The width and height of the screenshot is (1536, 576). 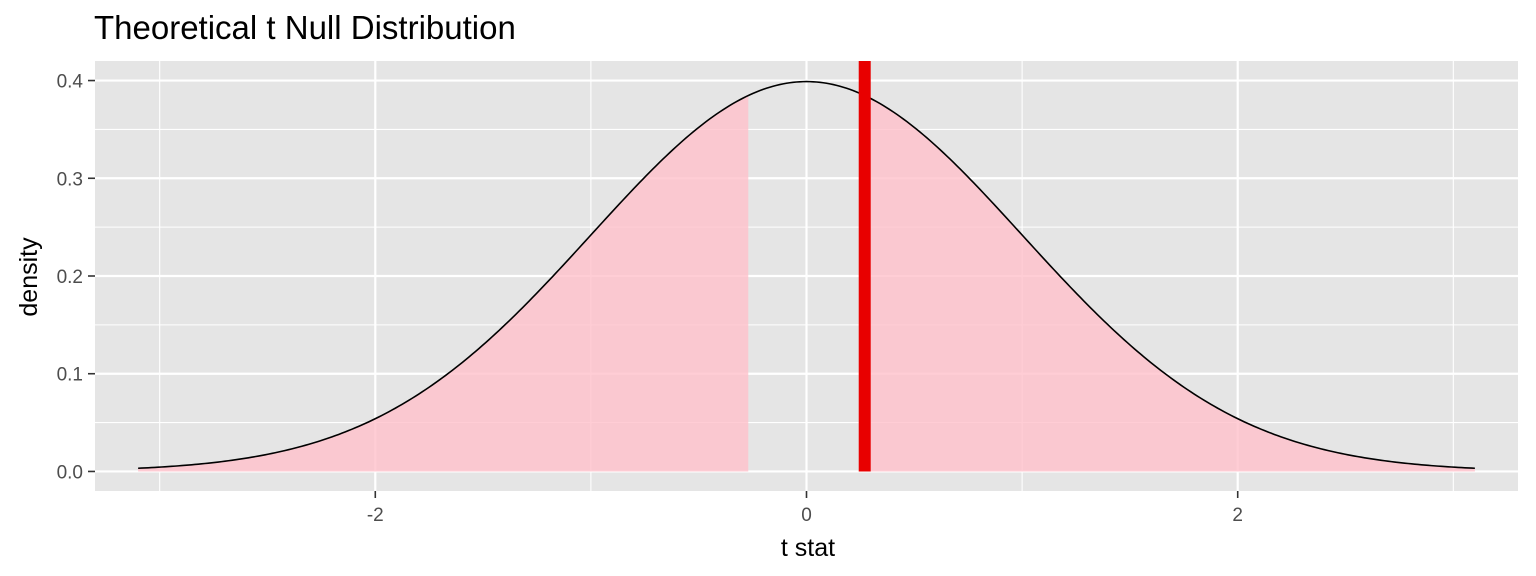 I want to click on y-tick-label: 0.4, so click(x=70, y=82).